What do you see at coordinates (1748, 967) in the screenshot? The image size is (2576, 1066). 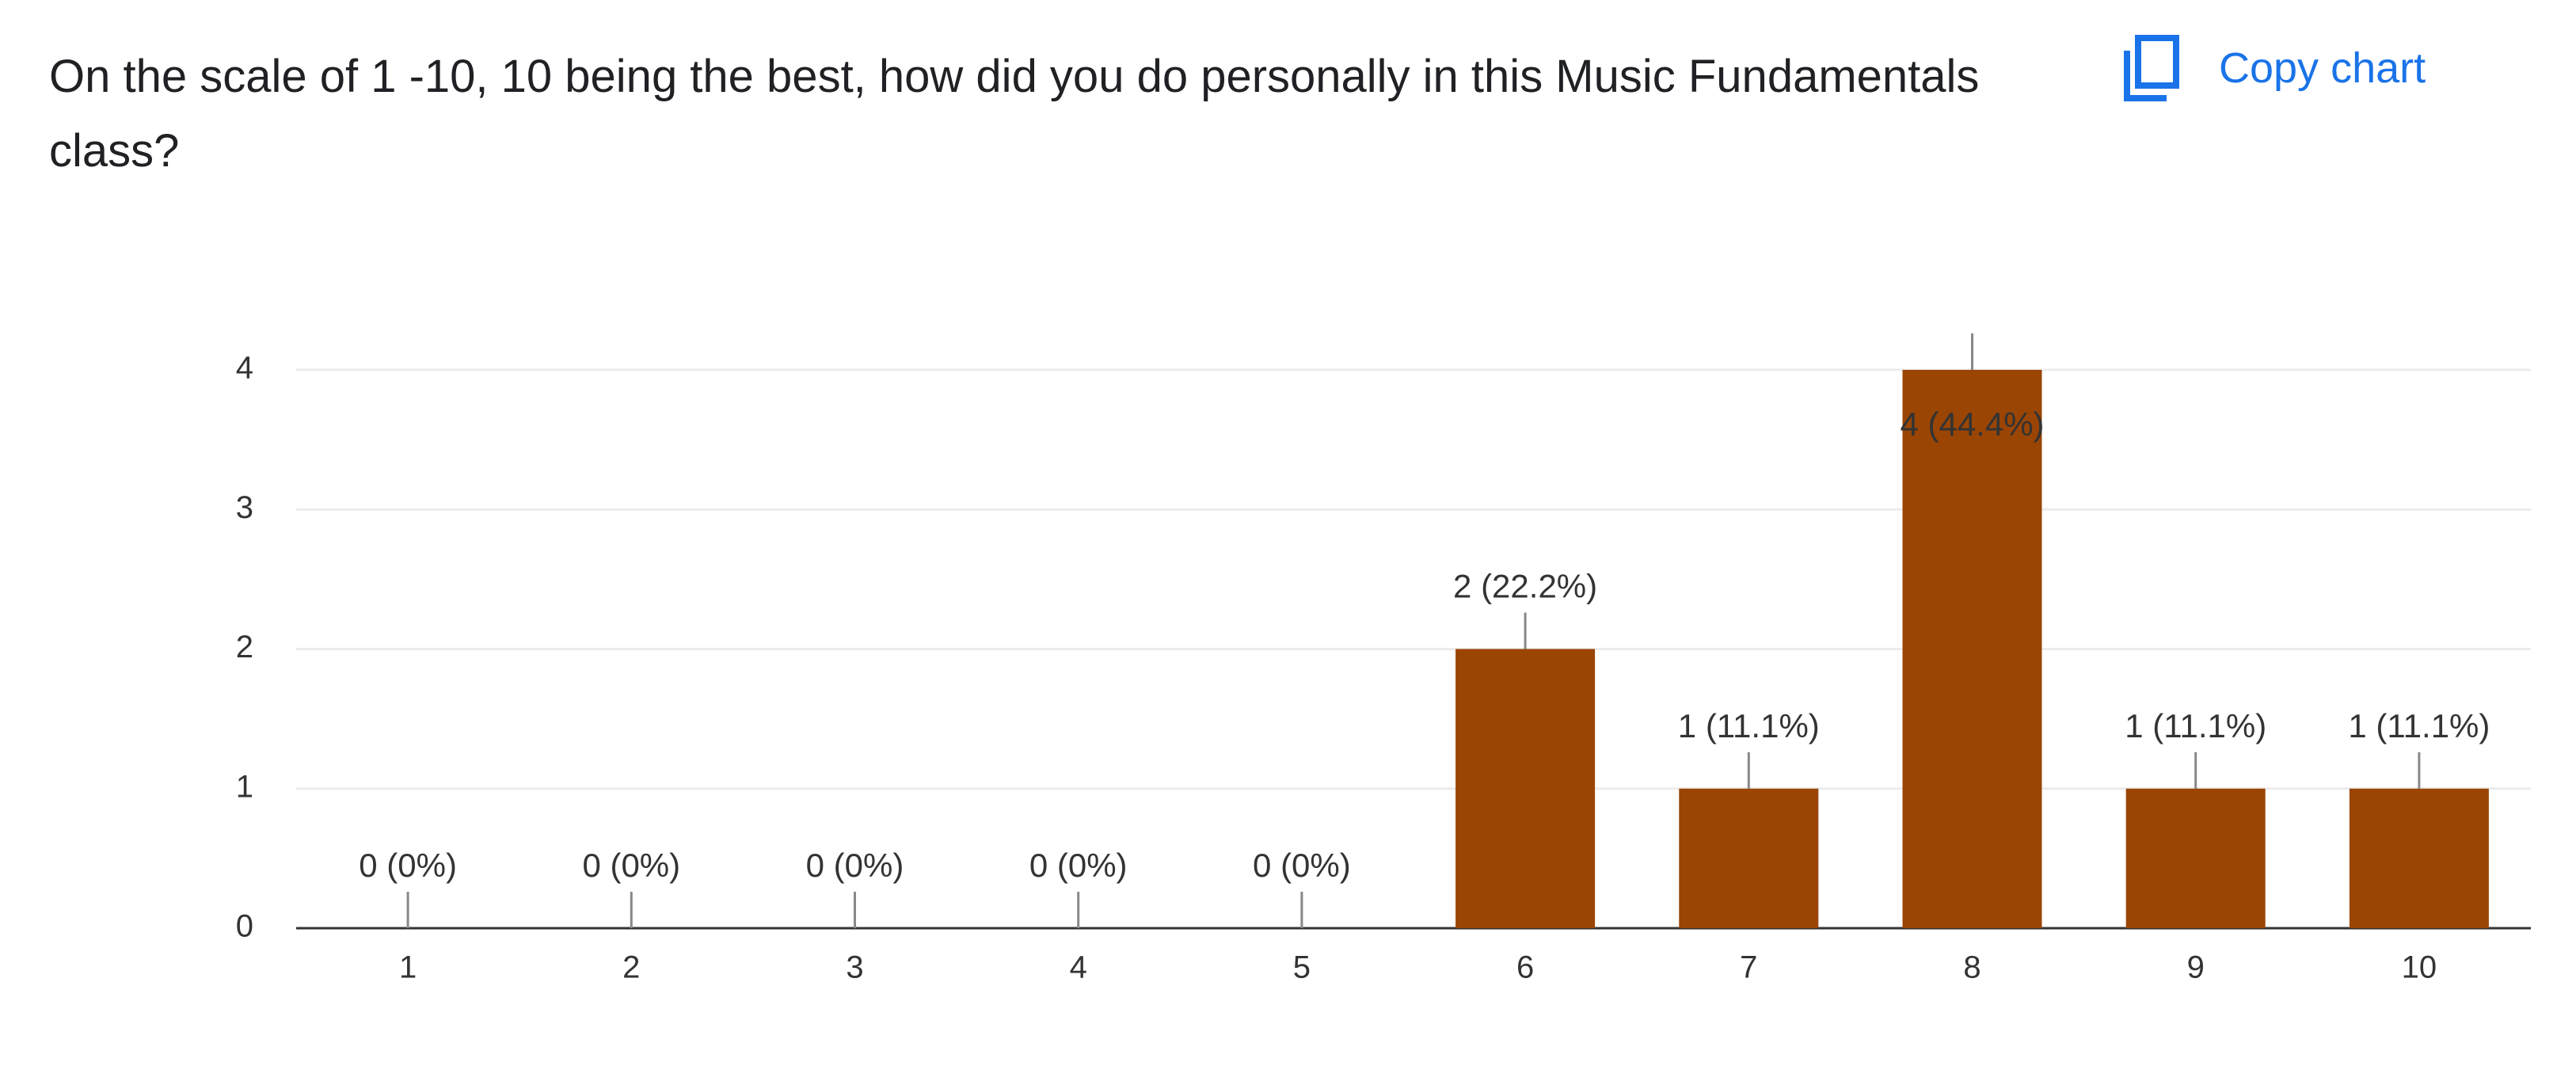 I see `x-tick-label: 7` at bounding box center [1748, 967].